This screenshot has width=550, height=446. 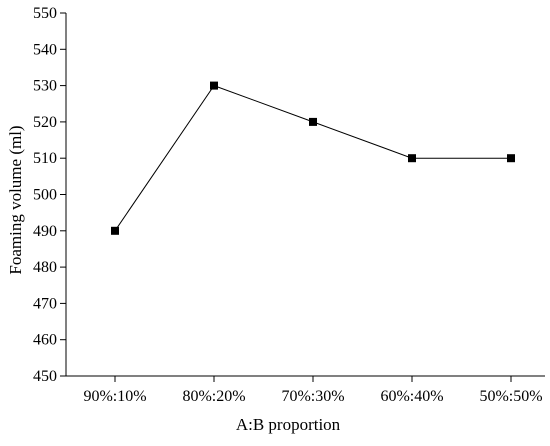 What do you see at coordinates (288, 424) in the screenshot?
I see `x-axis-label: A:B proportion` at bounding box center [288, 424].